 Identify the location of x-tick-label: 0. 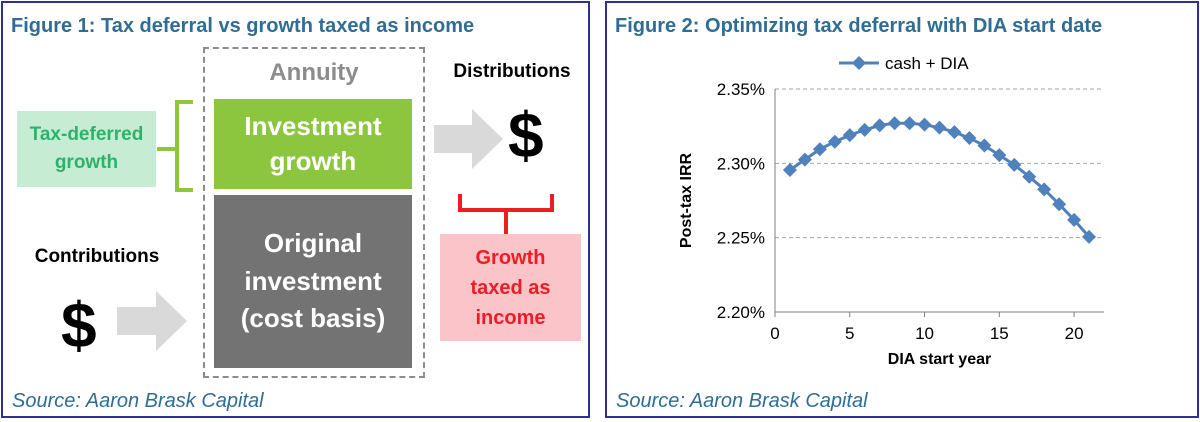
(774, 333).